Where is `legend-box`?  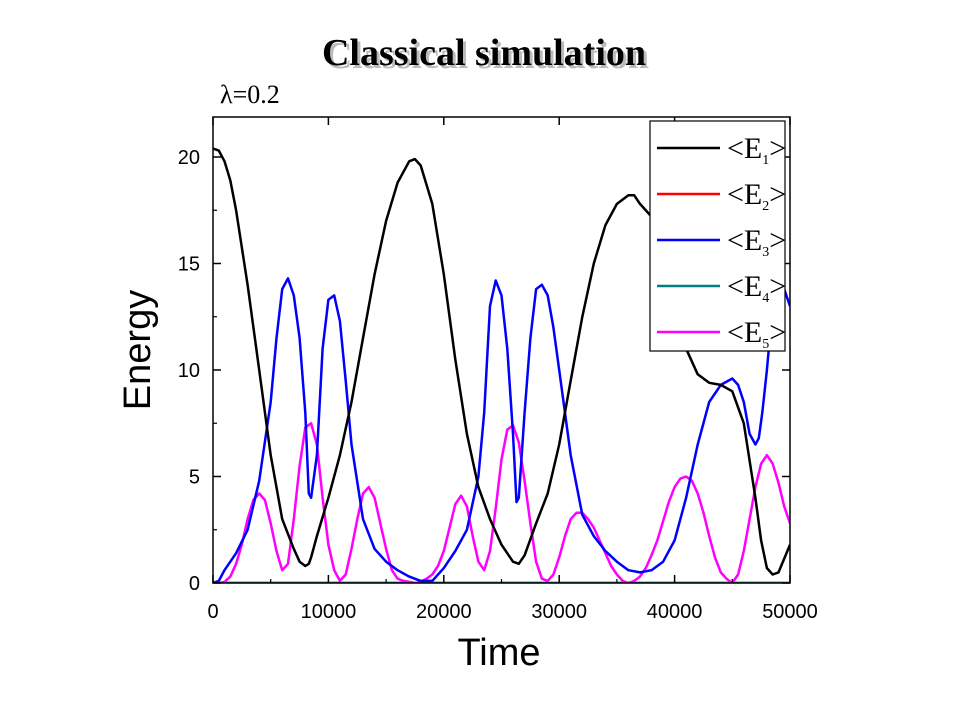
legend-box is located at coordinates (717, 236).